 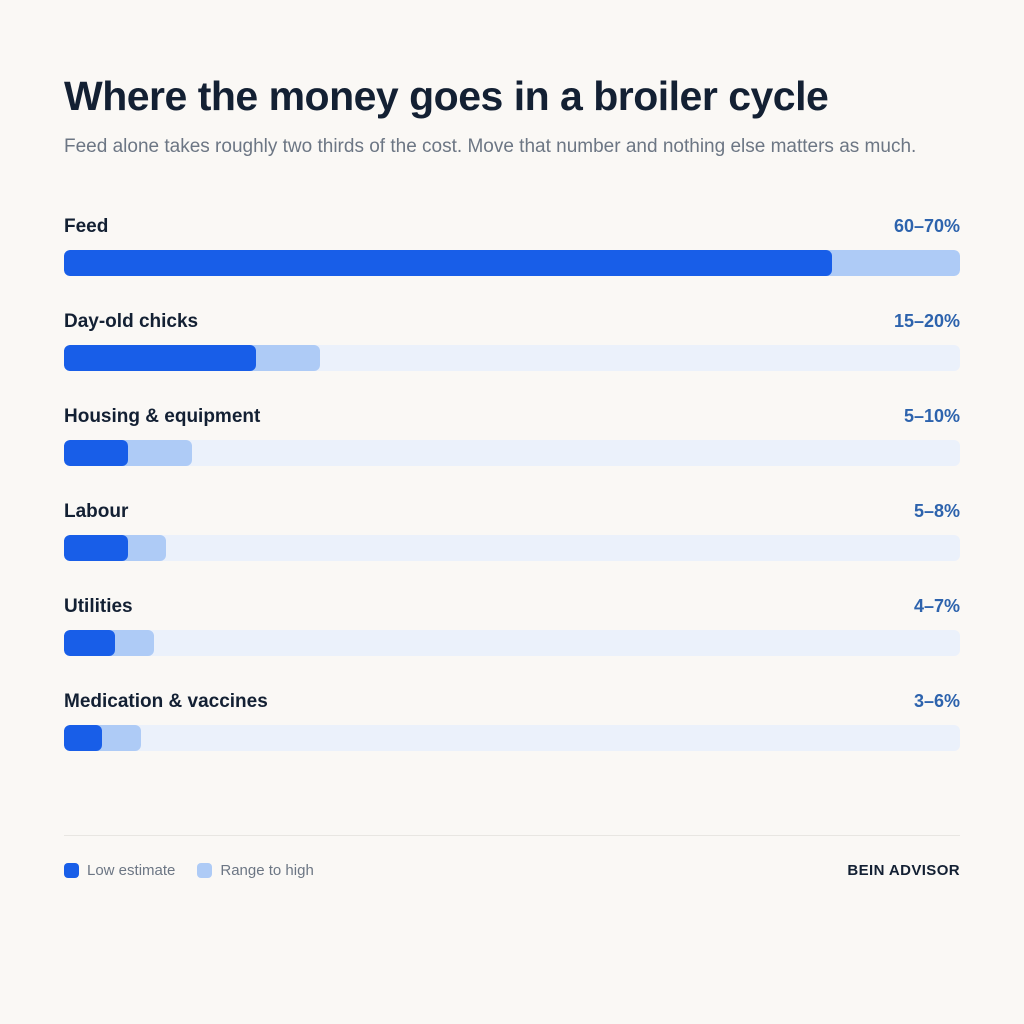 What do you see at coordinates (512, 417) in the screenshot?
I see `chart-row-header: Housing & equipment 5–10%` at bounding box center [512, 417].